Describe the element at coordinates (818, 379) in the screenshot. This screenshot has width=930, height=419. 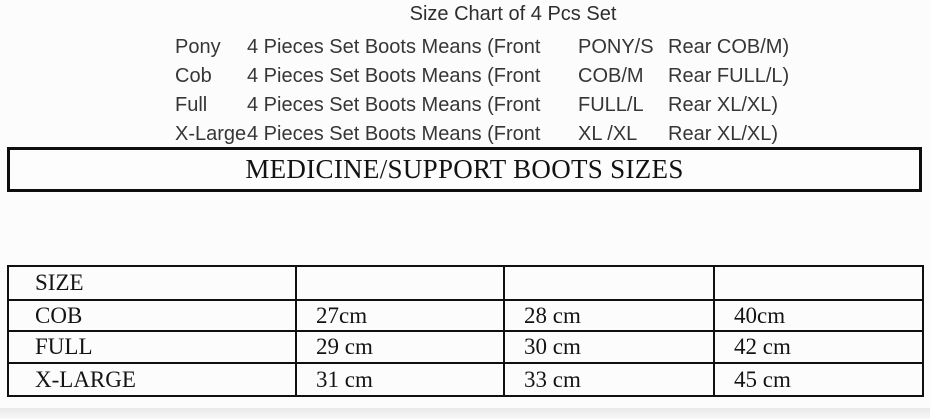
I see `measurement-cell: 45 cm` at that location.